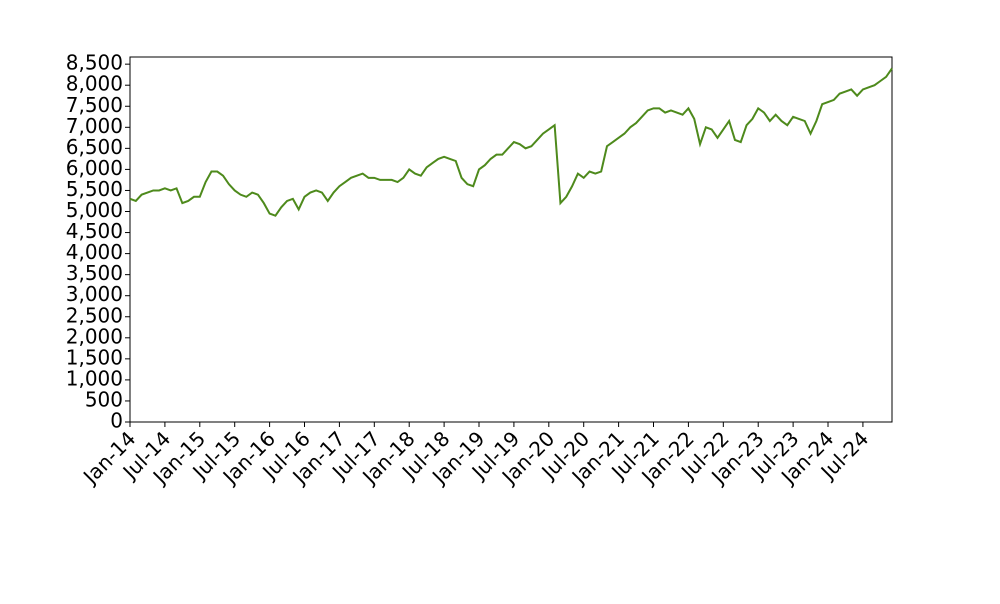  What do you see at coordinates (94, 357) in the screenshot?
I see `y-tick-label: 1,500` at bounding box center [94, 357].